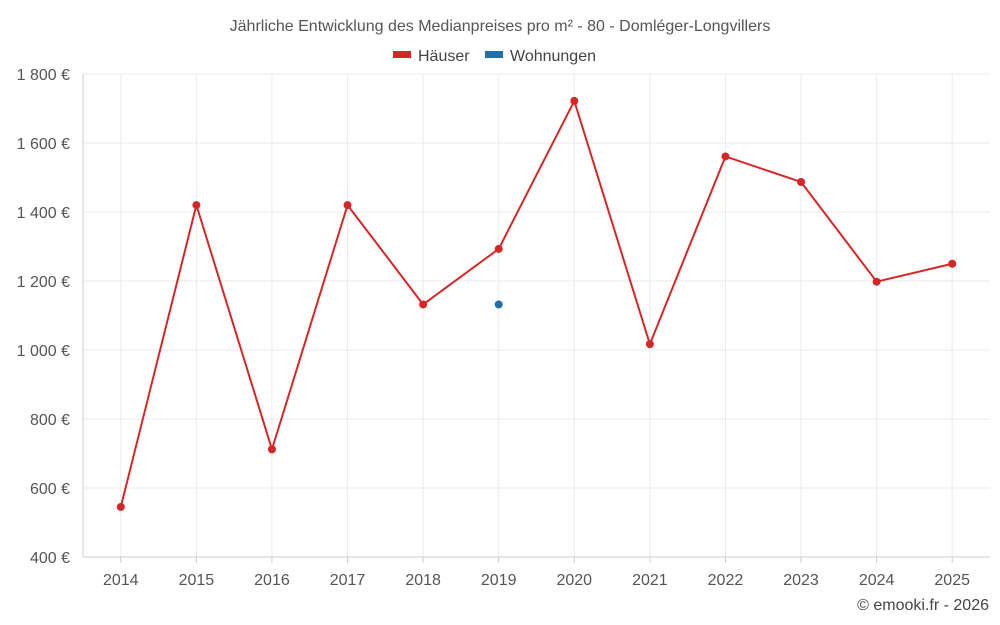  I want to click on x-tick-label: 2016, so click(272, 580).